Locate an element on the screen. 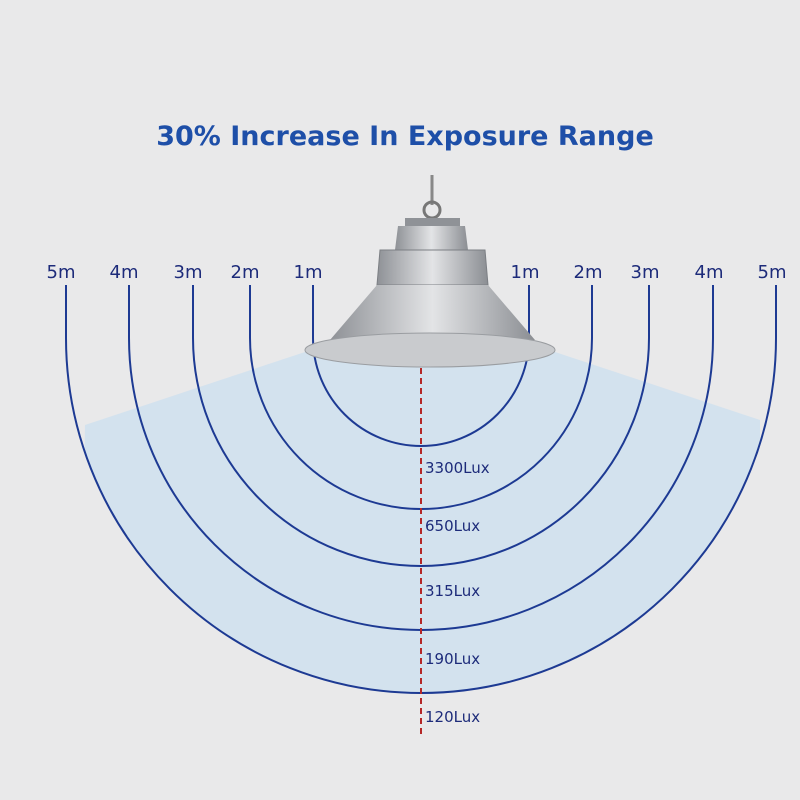 This screenshot has height=800, width=800. right-distance-label: 5m is located at coordinates (772, 272).